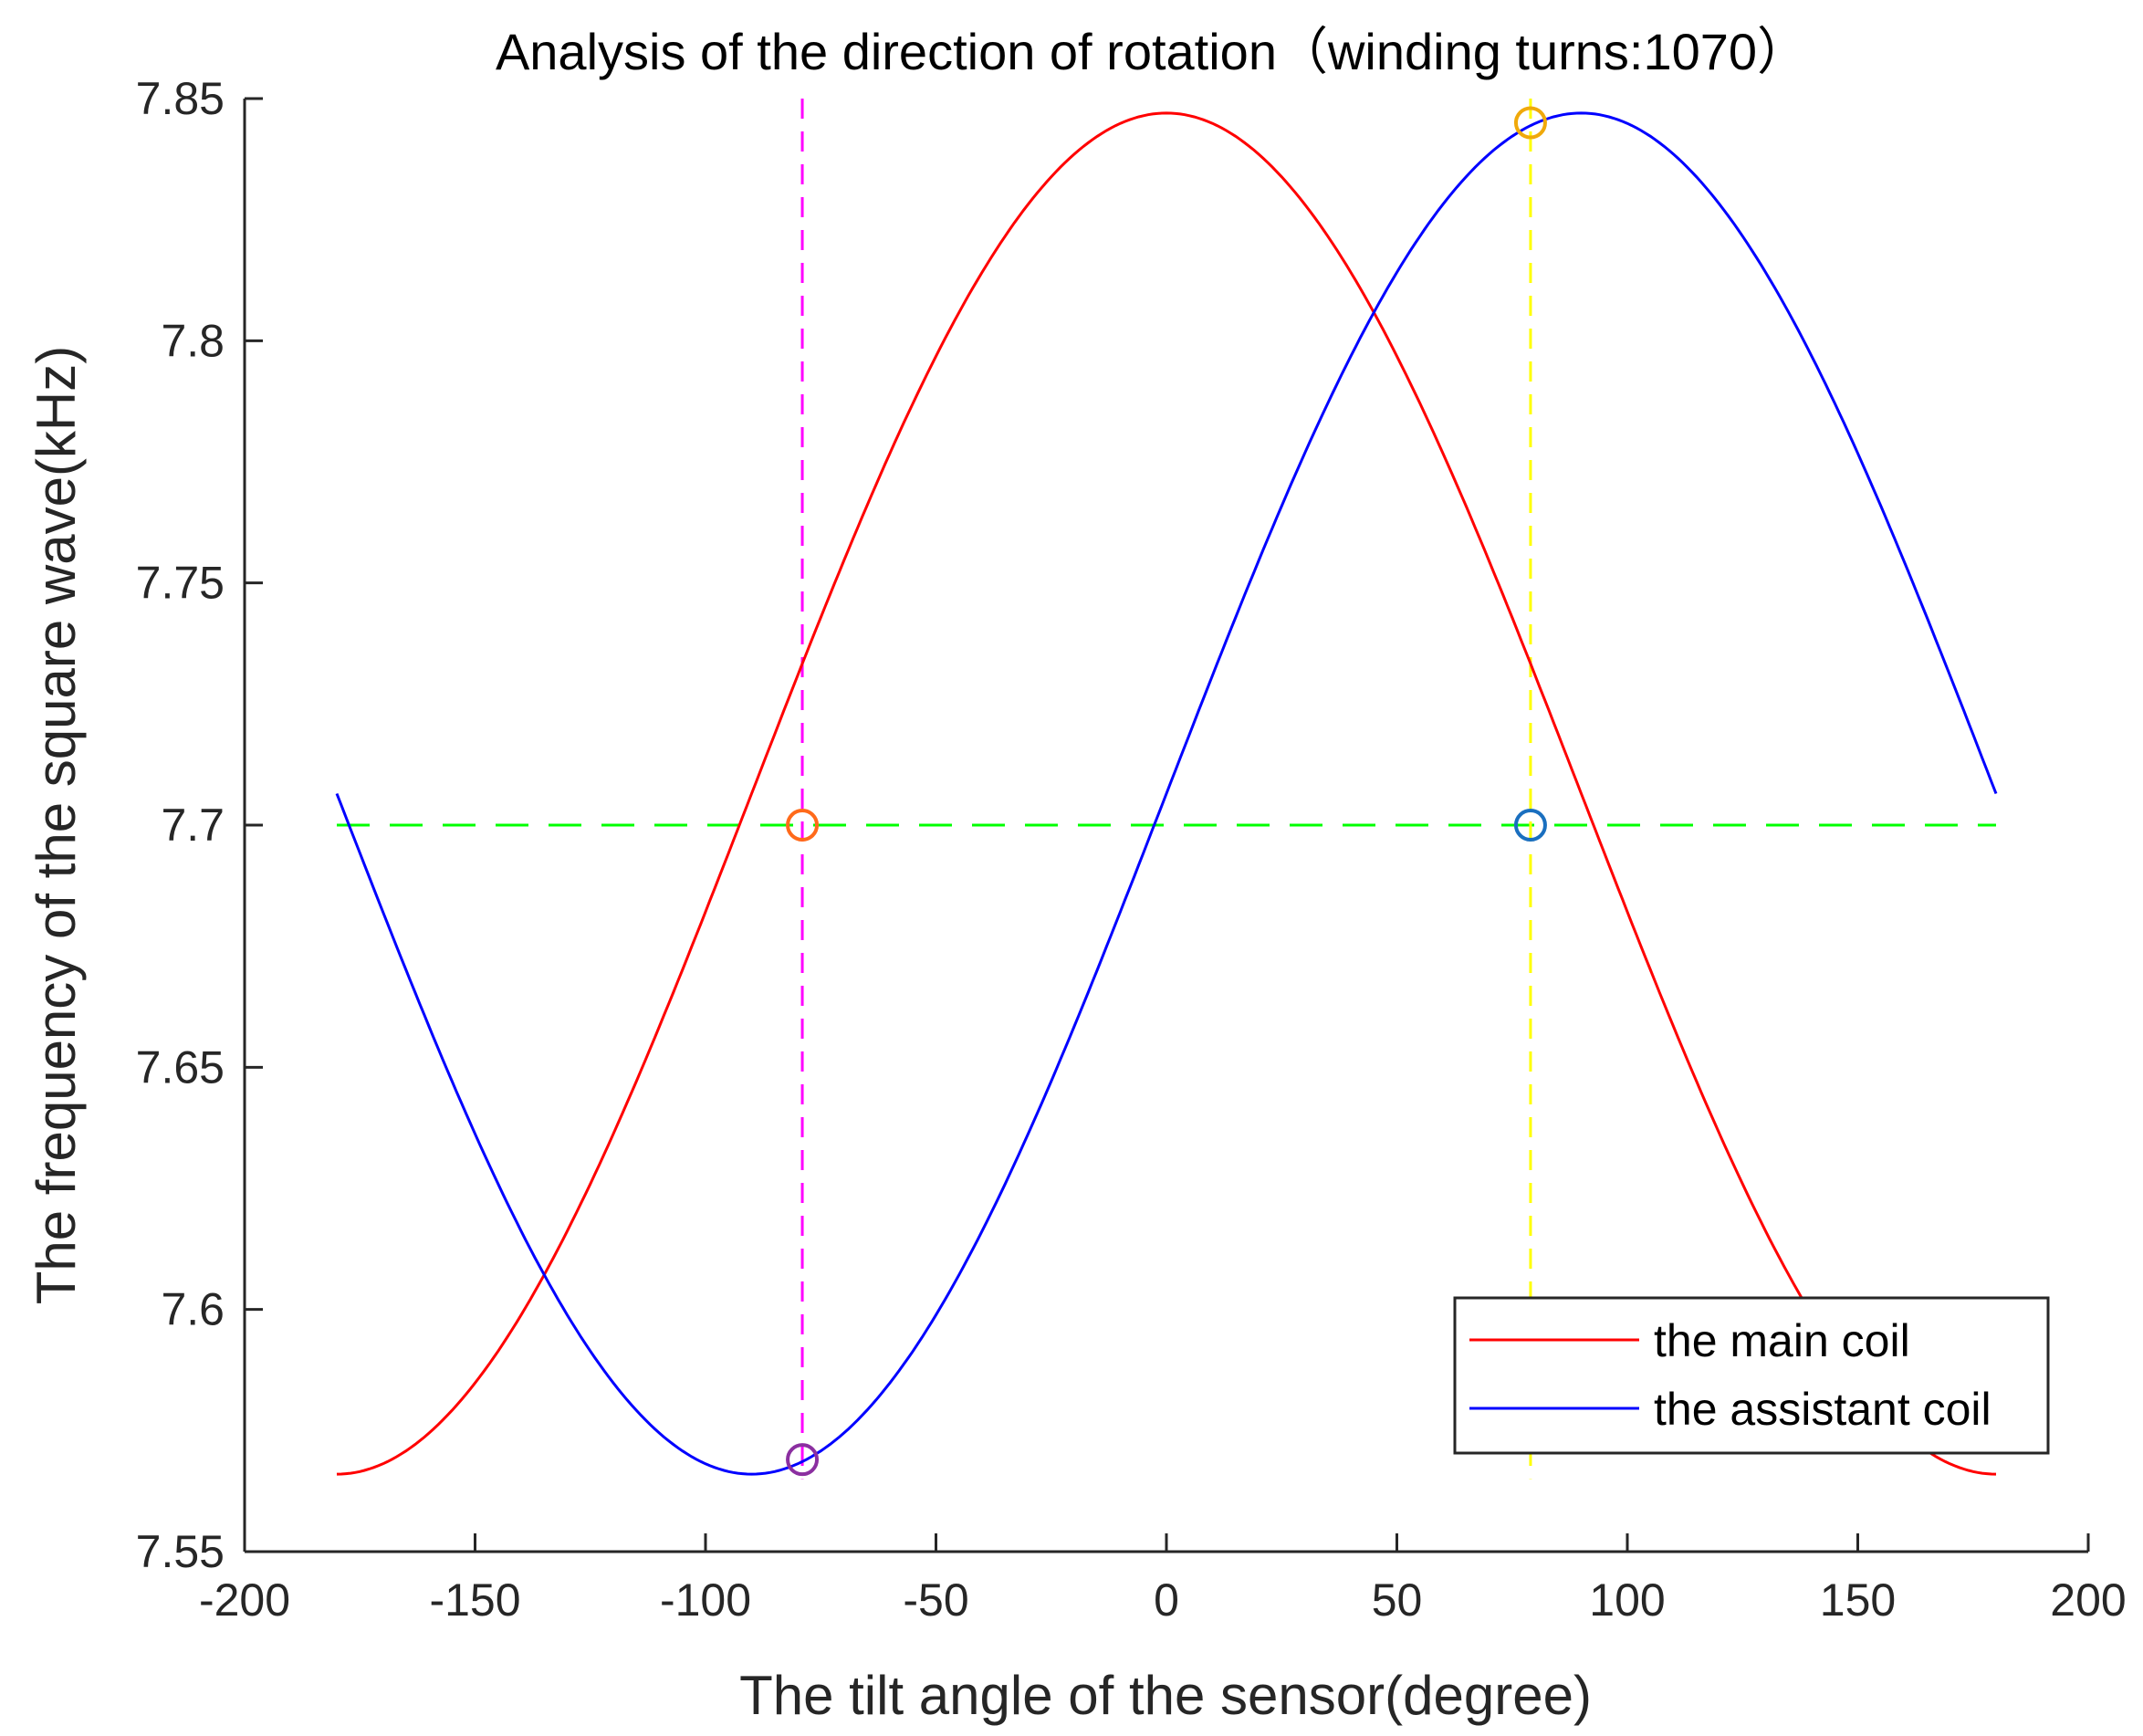  What do you see at coordinates (935, 1600) in the screenshot?
I see `x-tick-label: -50` at bounding box center [935, 1600].